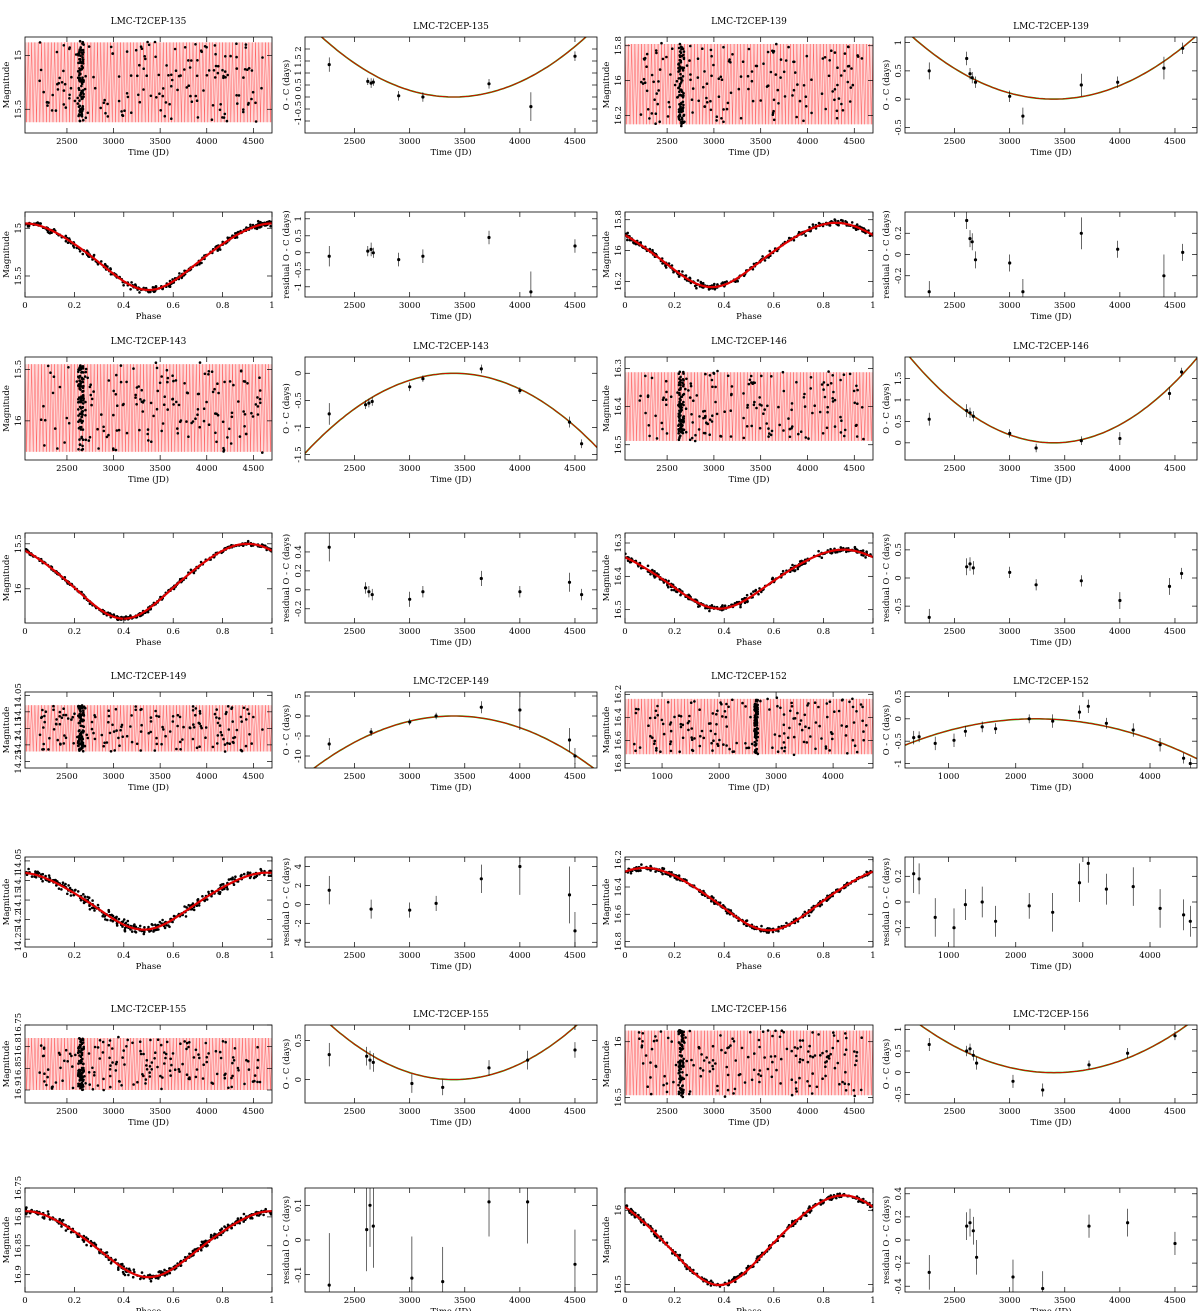 The image size is (1200, 1311). I want to click on x-tick-label: 0.6, so click(173, 956).